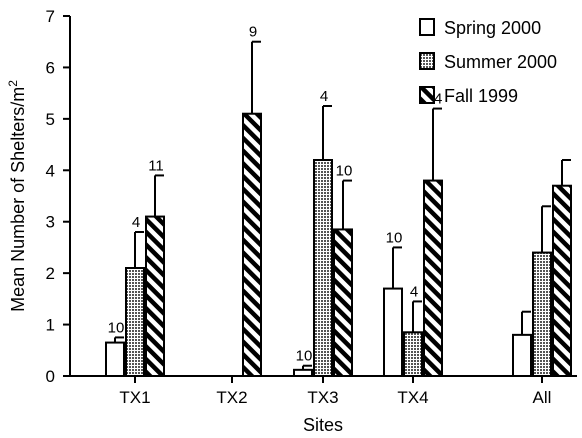  What do you see at coordinates (156, 165) in the screenshot?
I see `sample-size-label-tx1-series-2: 11` at bounding box center [156, 165].